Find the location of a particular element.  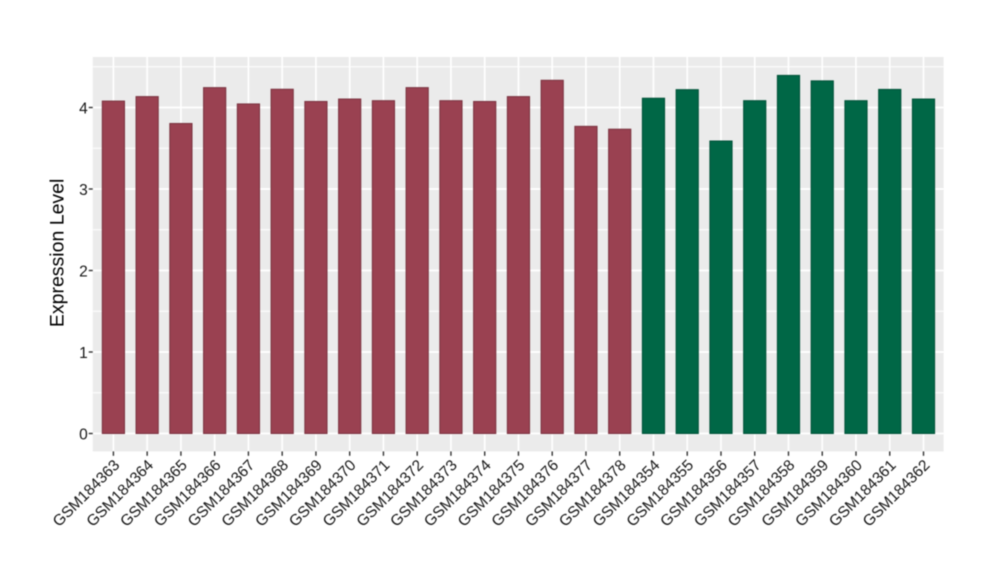

svg-text: Expression Level is located at coordinates (58, 253).